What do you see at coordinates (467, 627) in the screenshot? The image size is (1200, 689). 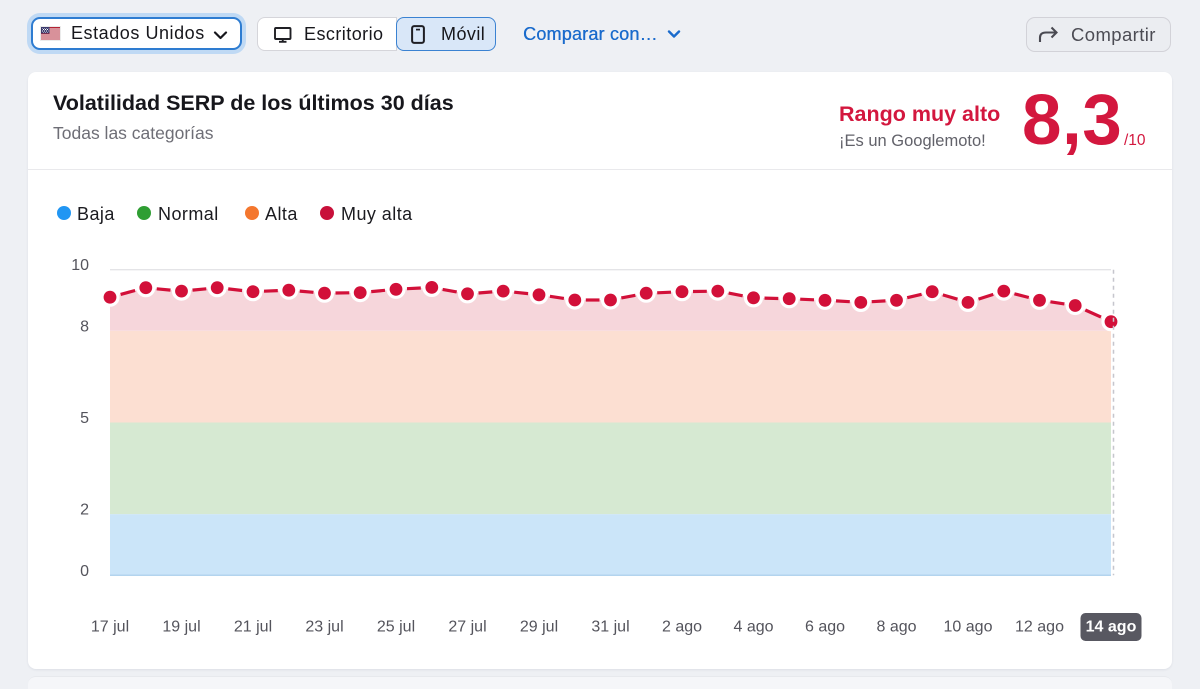 I see `svg-text: 27 jul` at bounding box center [467, 627].